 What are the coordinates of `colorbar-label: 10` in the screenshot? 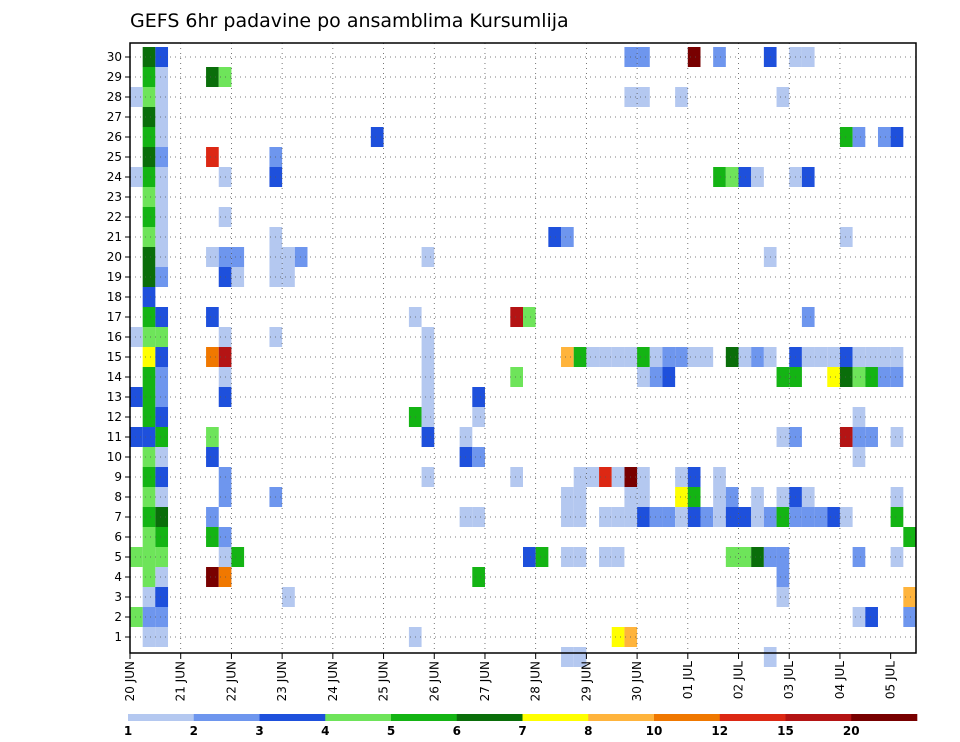 It's located at (654, 731).